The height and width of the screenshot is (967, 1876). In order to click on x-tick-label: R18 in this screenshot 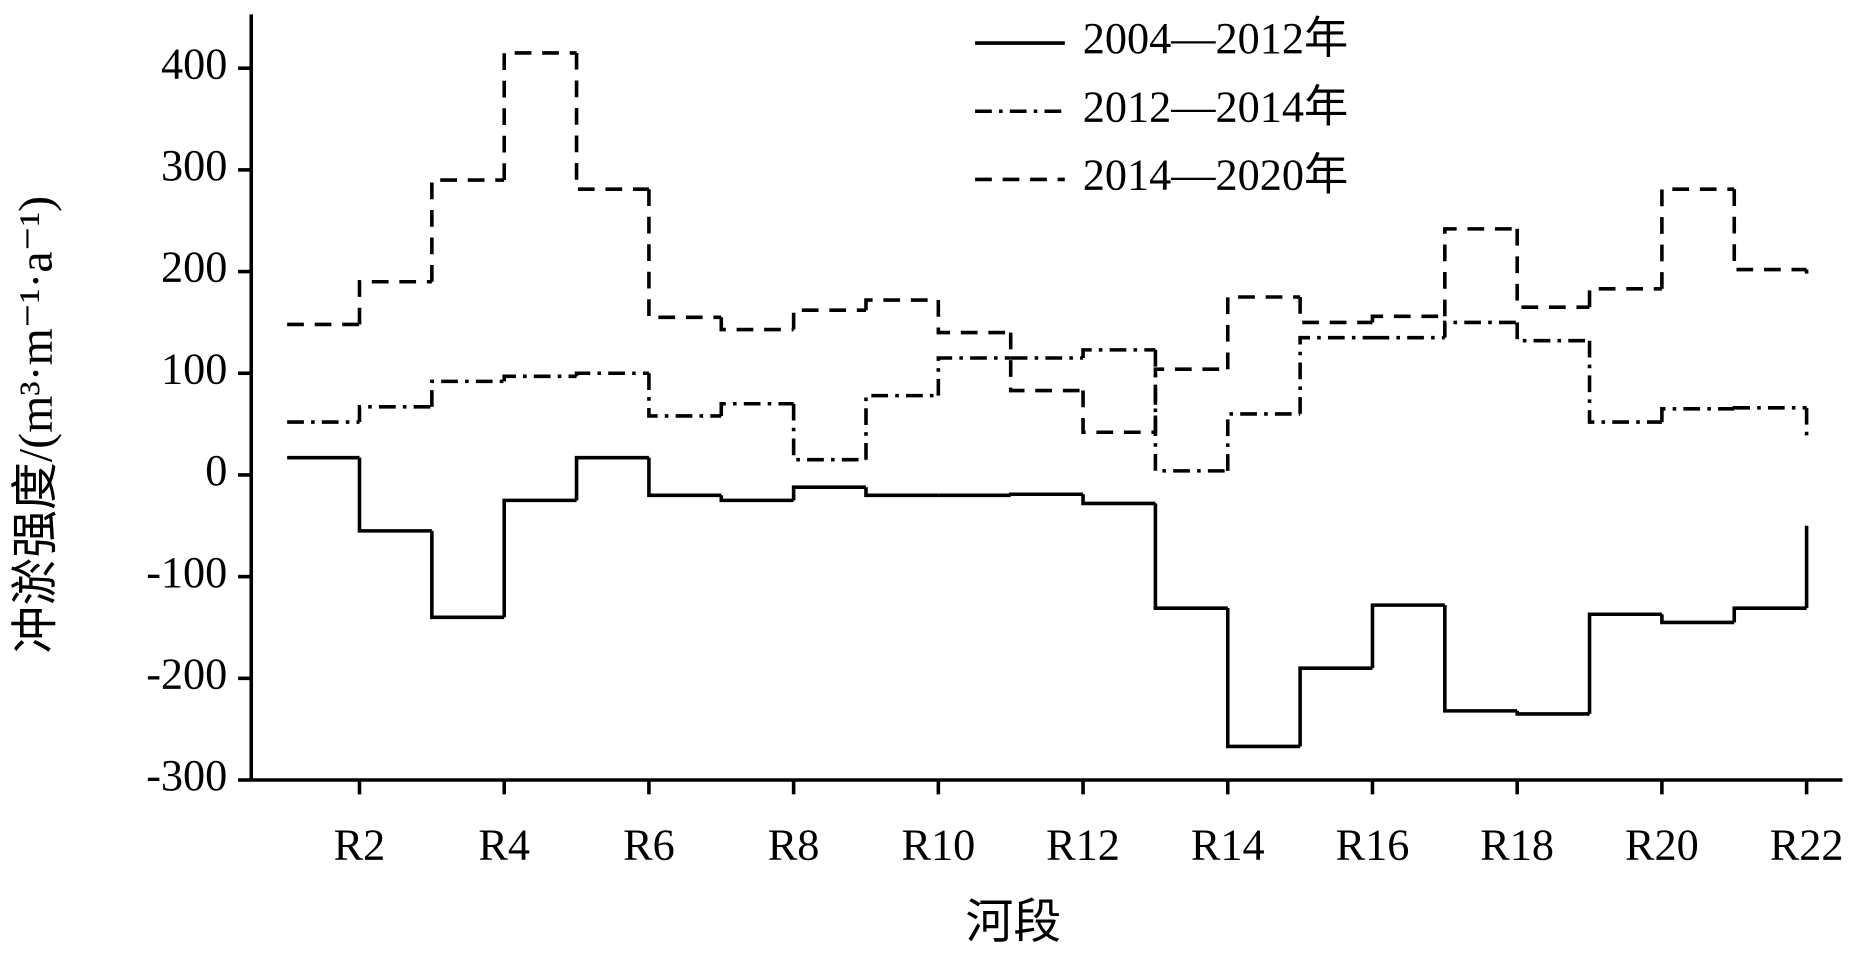, I will do `click(1517, 845)`.